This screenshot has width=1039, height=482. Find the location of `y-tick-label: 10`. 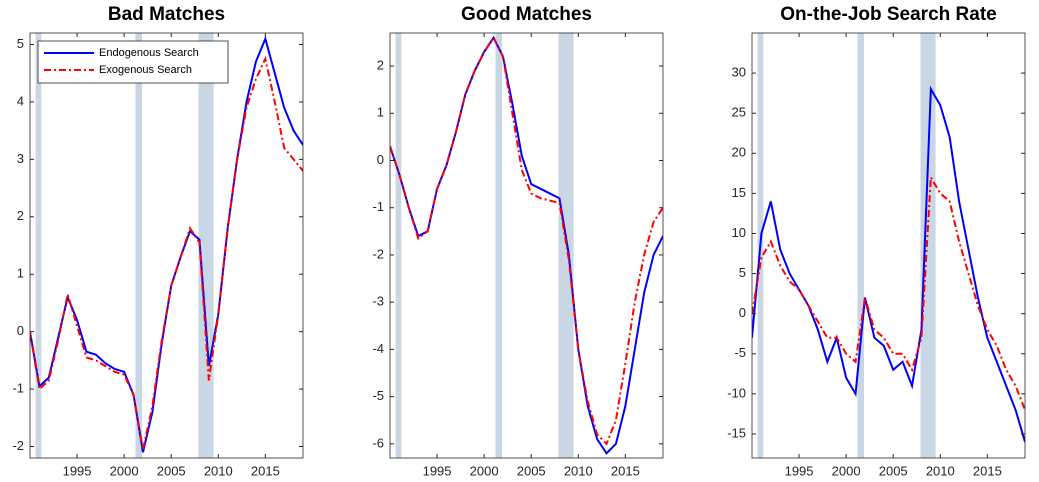

y-tick-label: 10 is located at coordinates (739, 232).